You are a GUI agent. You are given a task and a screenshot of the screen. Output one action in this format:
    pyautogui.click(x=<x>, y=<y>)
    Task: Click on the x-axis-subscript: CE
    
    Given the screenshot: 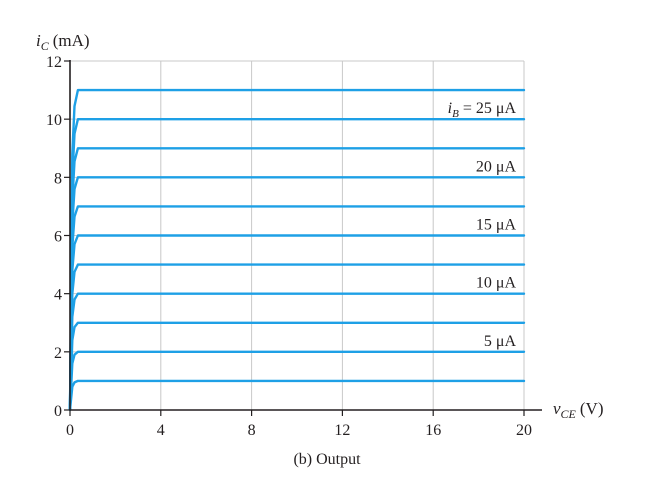 What is the action you would take?
    pyautogui.click(x=569, y=414)
    